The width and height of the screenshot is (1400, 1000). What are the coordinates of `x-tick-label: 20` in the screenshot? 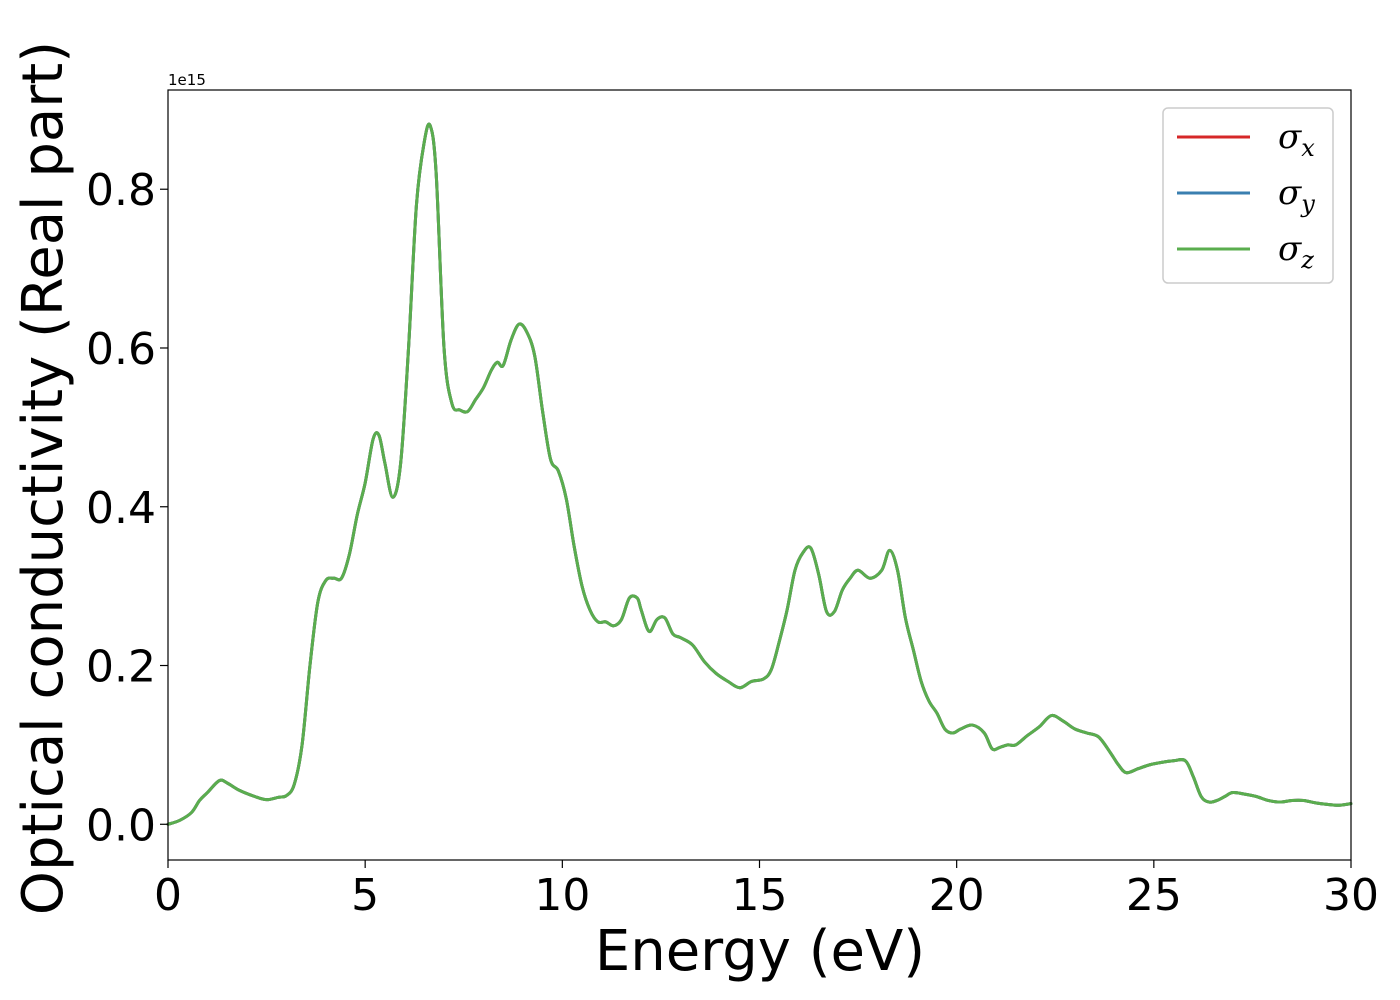 It's located at (957, 895).